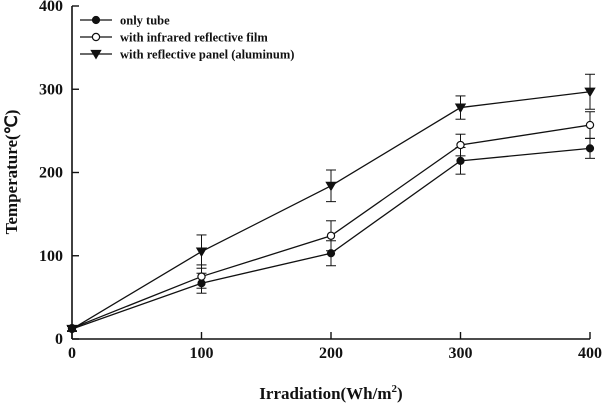 This screenshot has width=602, height=406. I want to click on x-tick-label-0: 0, so click(72, 353).